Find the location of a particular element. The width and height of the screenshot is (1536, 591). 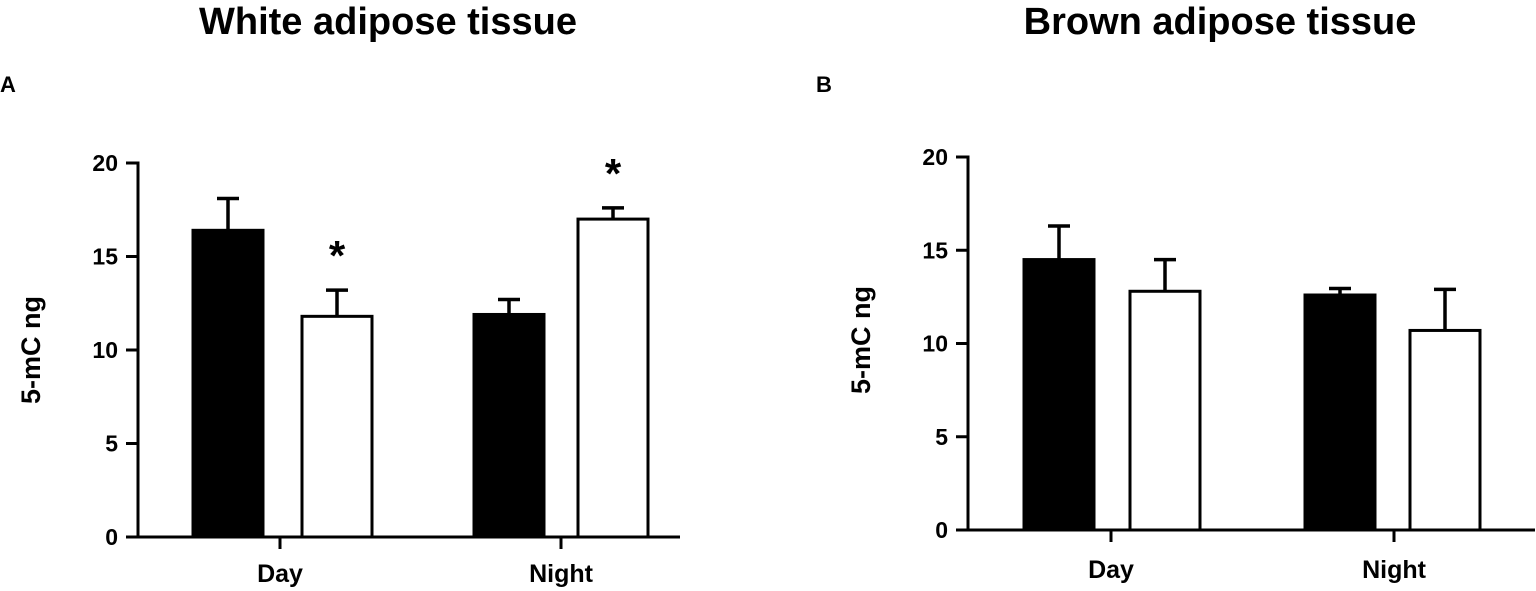

chart-title: Brown adipose tissue is located at coordinates (1220, 22).